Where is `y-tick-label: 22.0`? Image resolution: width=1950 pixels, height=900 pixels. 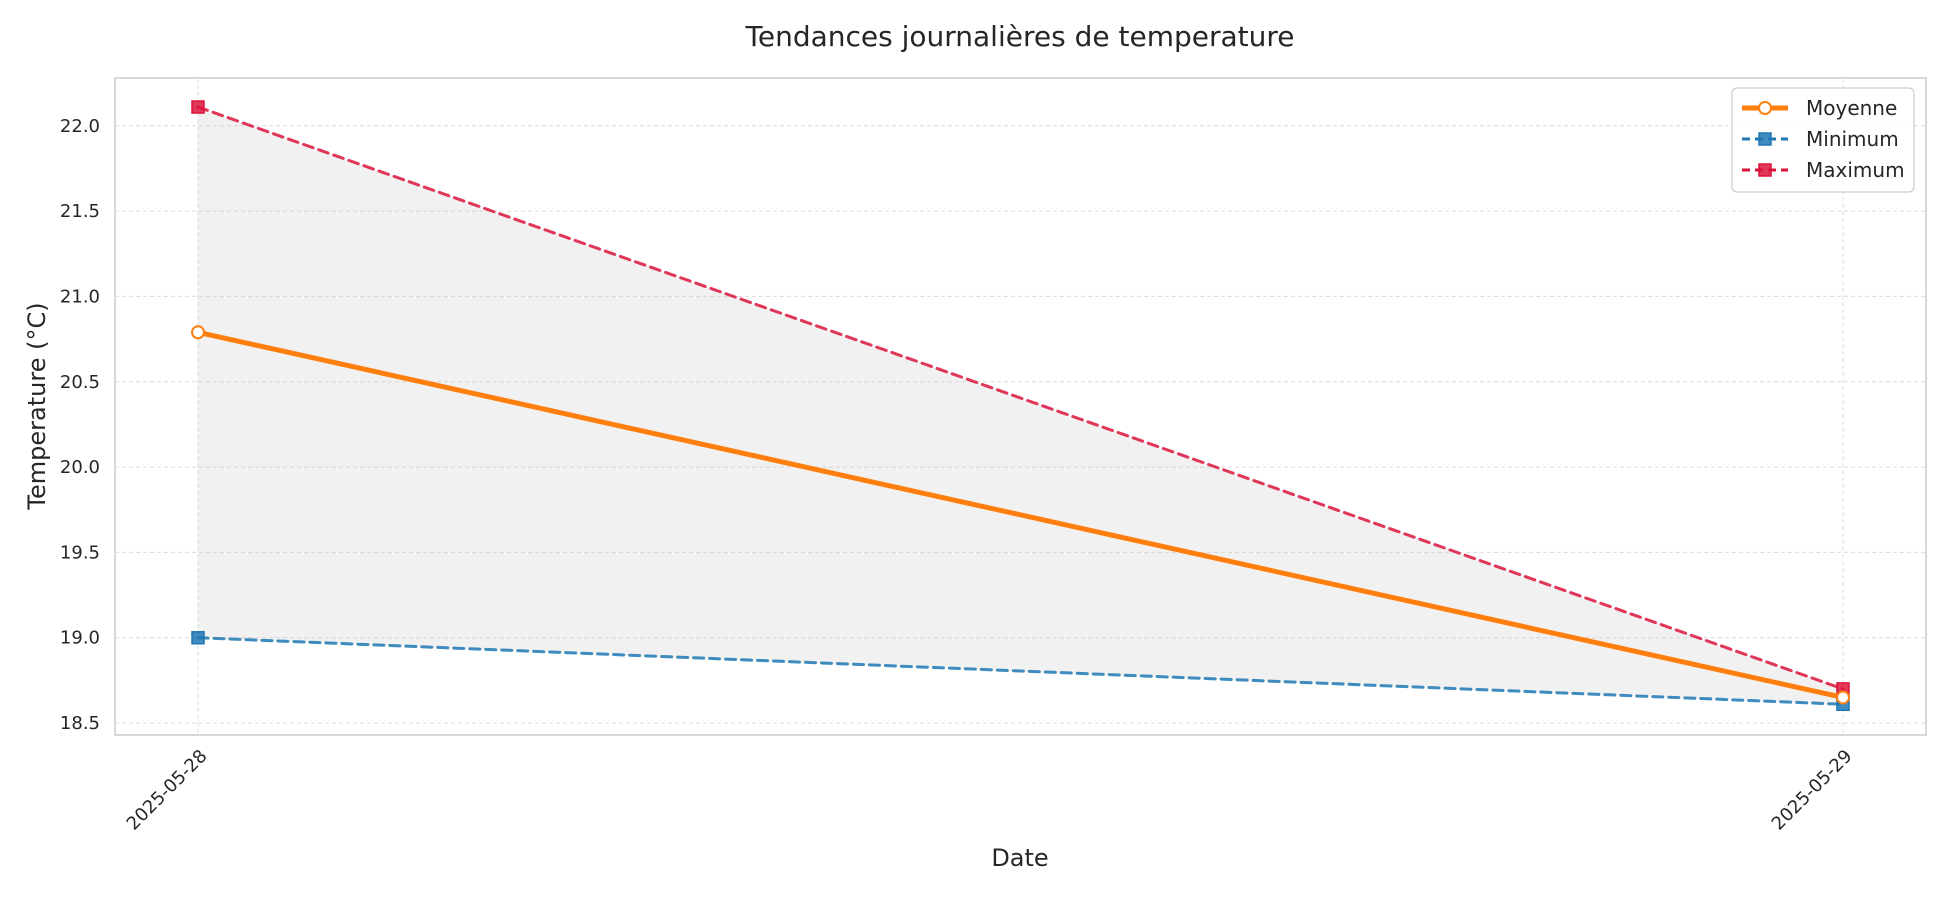
y-tick-label: 22.0 is located at coordinates (80, 126).